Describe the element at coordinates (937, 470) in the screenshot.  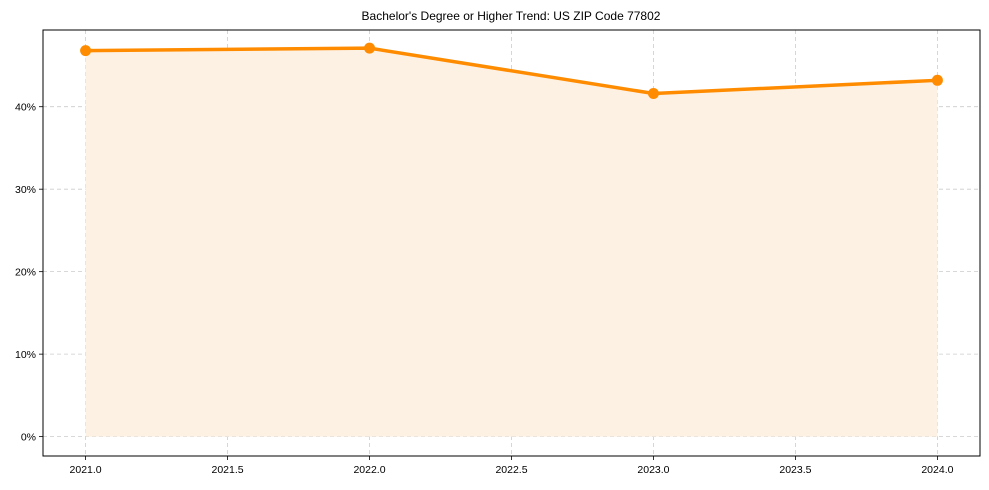
I see `x-tick-label: 2024.0` at that location.